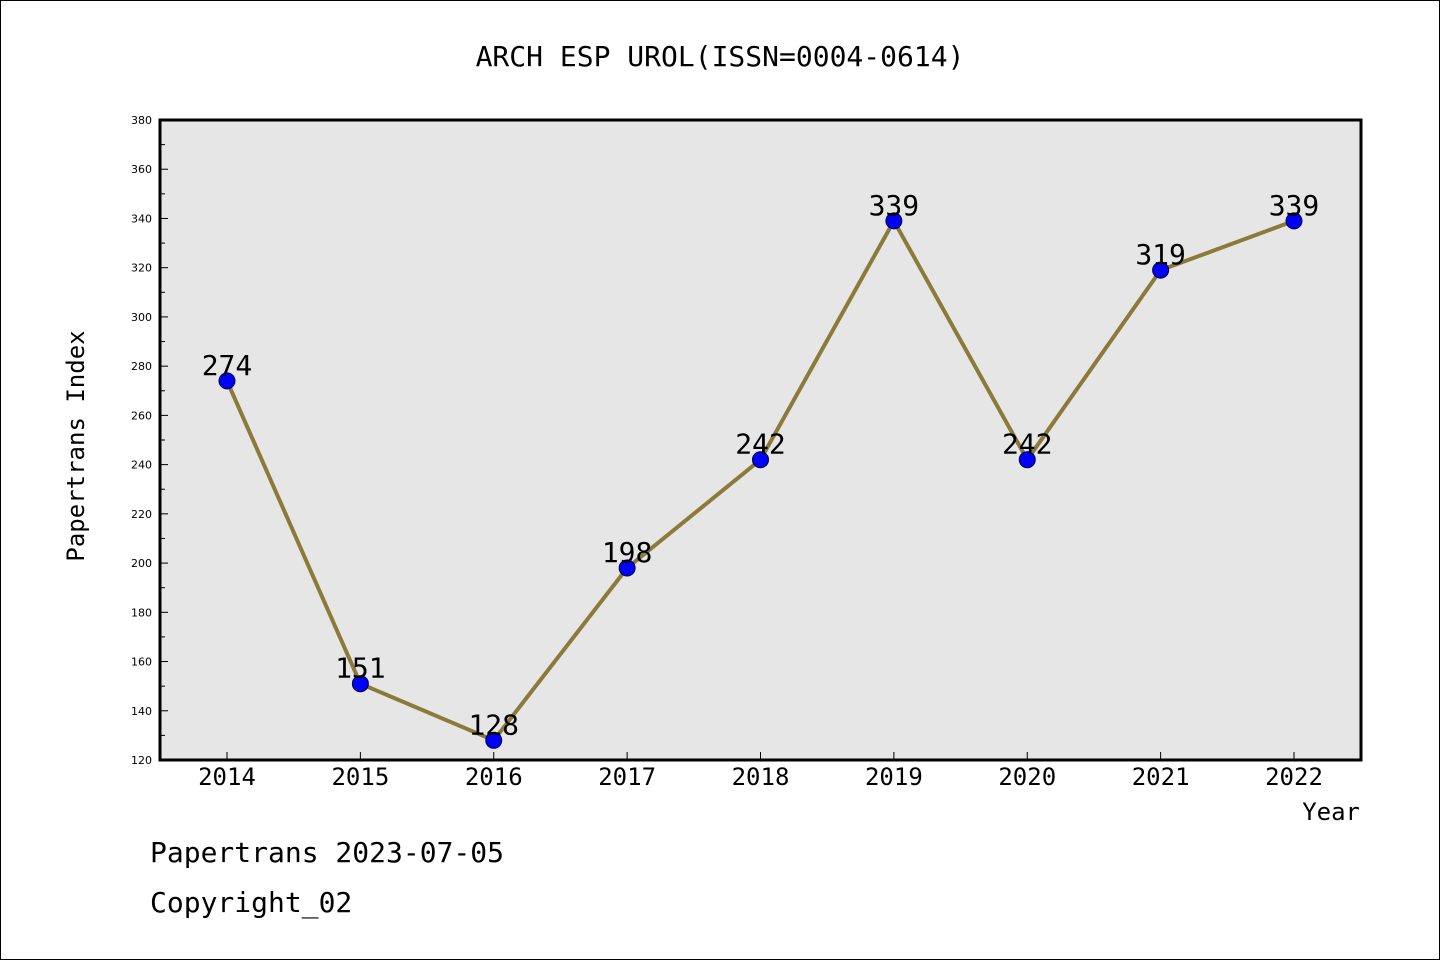  Describe the element at coordinates (627, 777) in the screenshot. I see `x-tick-label: 2017` at that location.